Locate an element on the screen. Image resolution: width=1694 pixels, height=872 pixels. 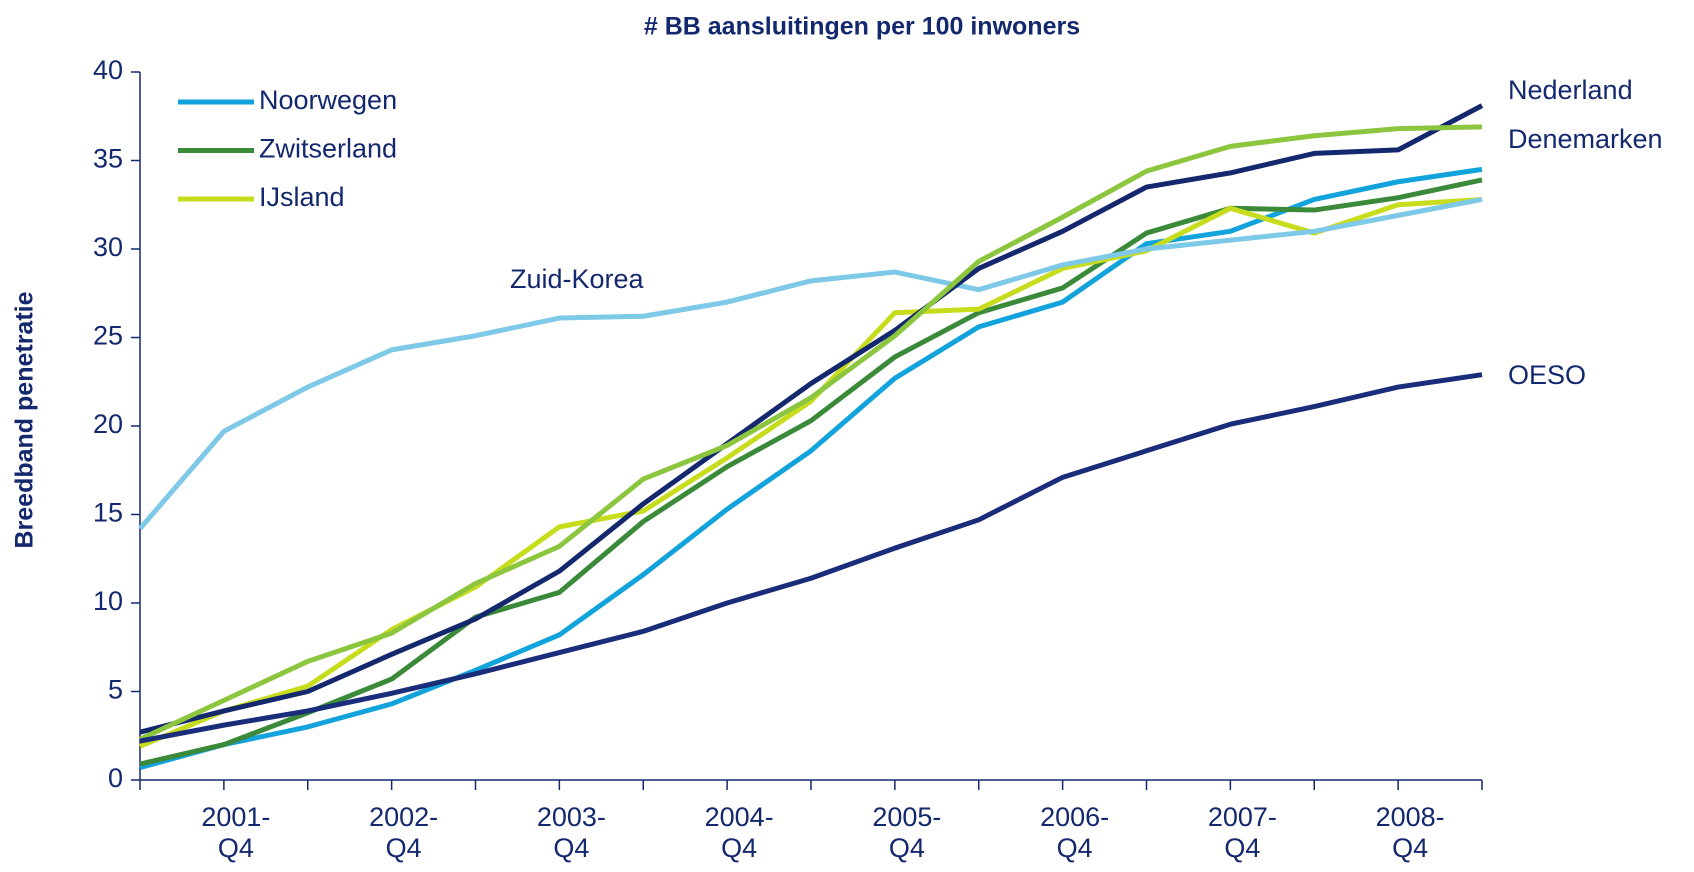
legend-label: Noorwegen is located at coordinates (328, 100).